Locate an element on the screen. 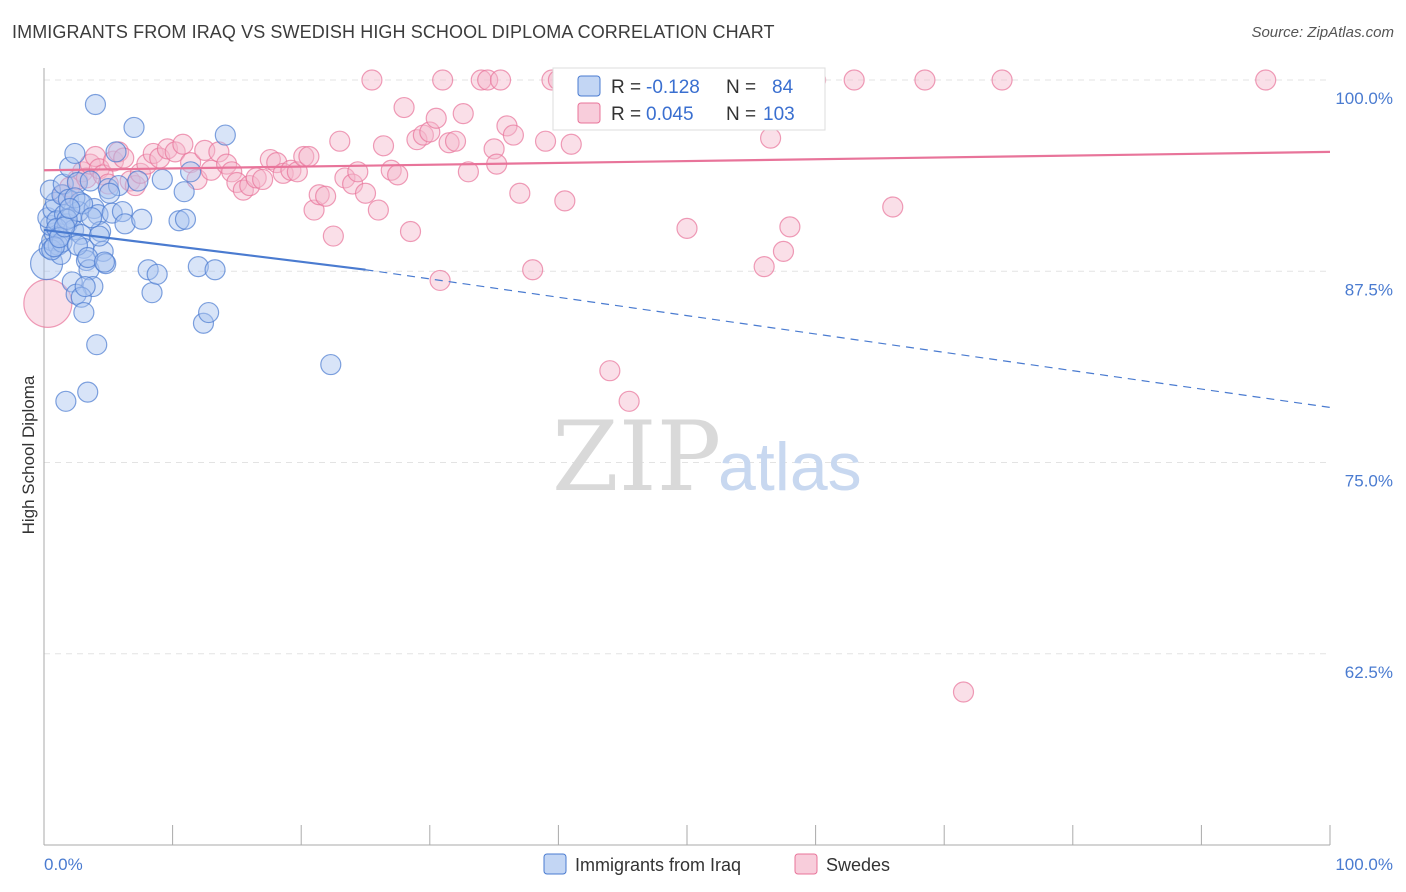  x-tick-labels: 0.0% 100.0% is located at coordinates (718, 864).